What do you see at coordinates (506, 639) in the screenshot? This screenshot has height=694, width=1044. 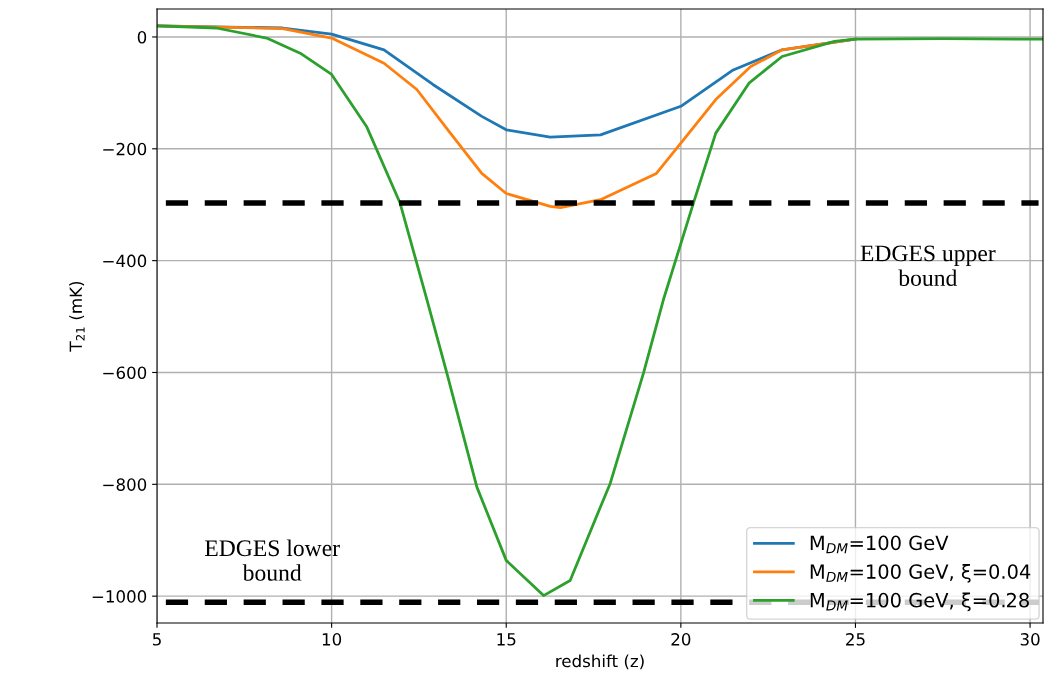 I see `x-tick-label: 15` at bounding box center [506, 639].